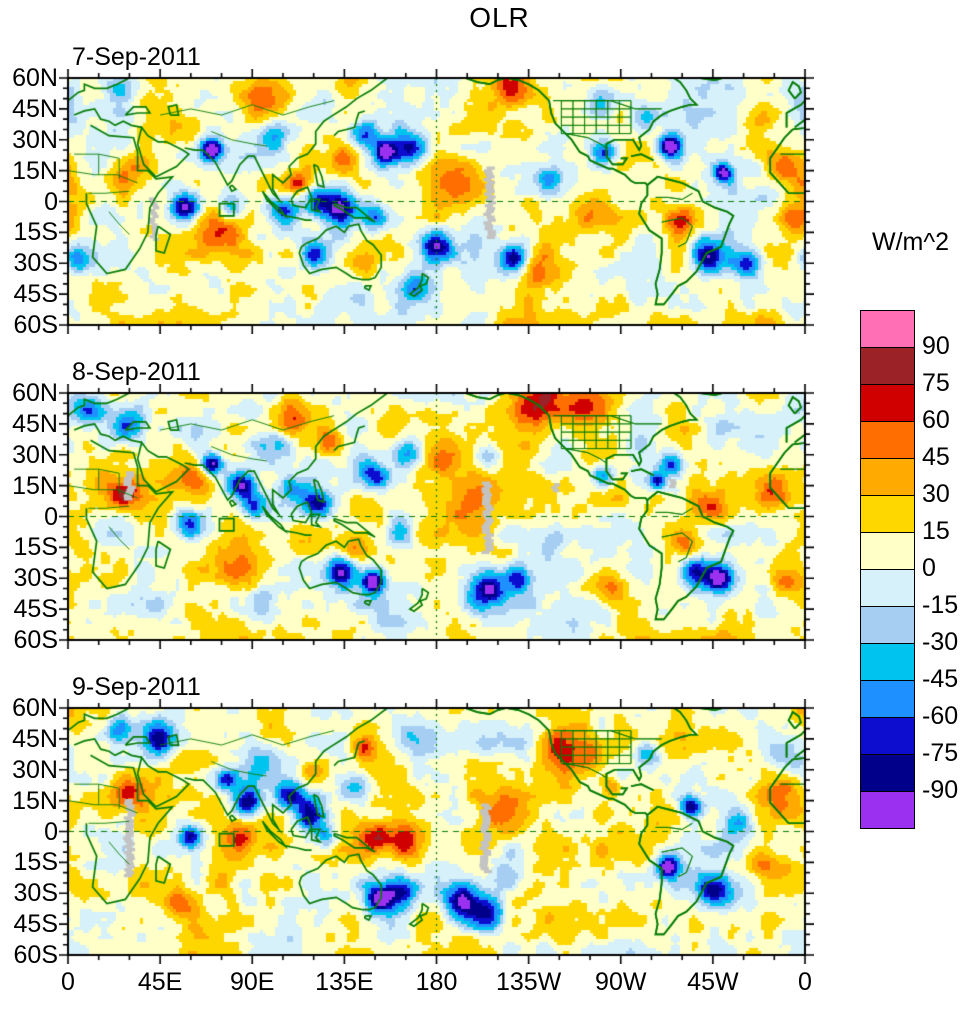 This screenshot has height=1013, width=963. Describe the element at coordinates (929, 568) in the screenshot. I see `colorbar-tick-label: 0` at that location.